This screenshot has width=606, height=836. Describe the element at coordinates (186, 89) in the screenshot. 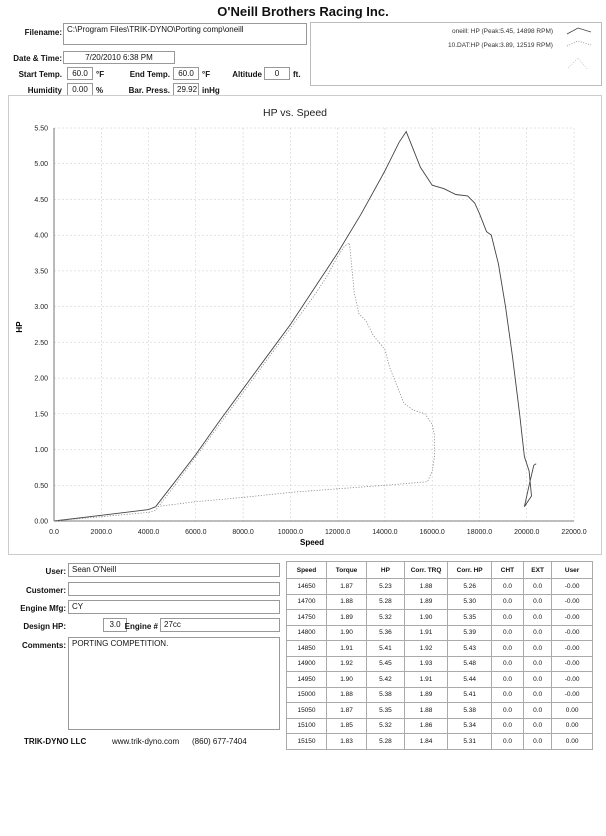

I see `bar-press-field: 29.92` at that location.